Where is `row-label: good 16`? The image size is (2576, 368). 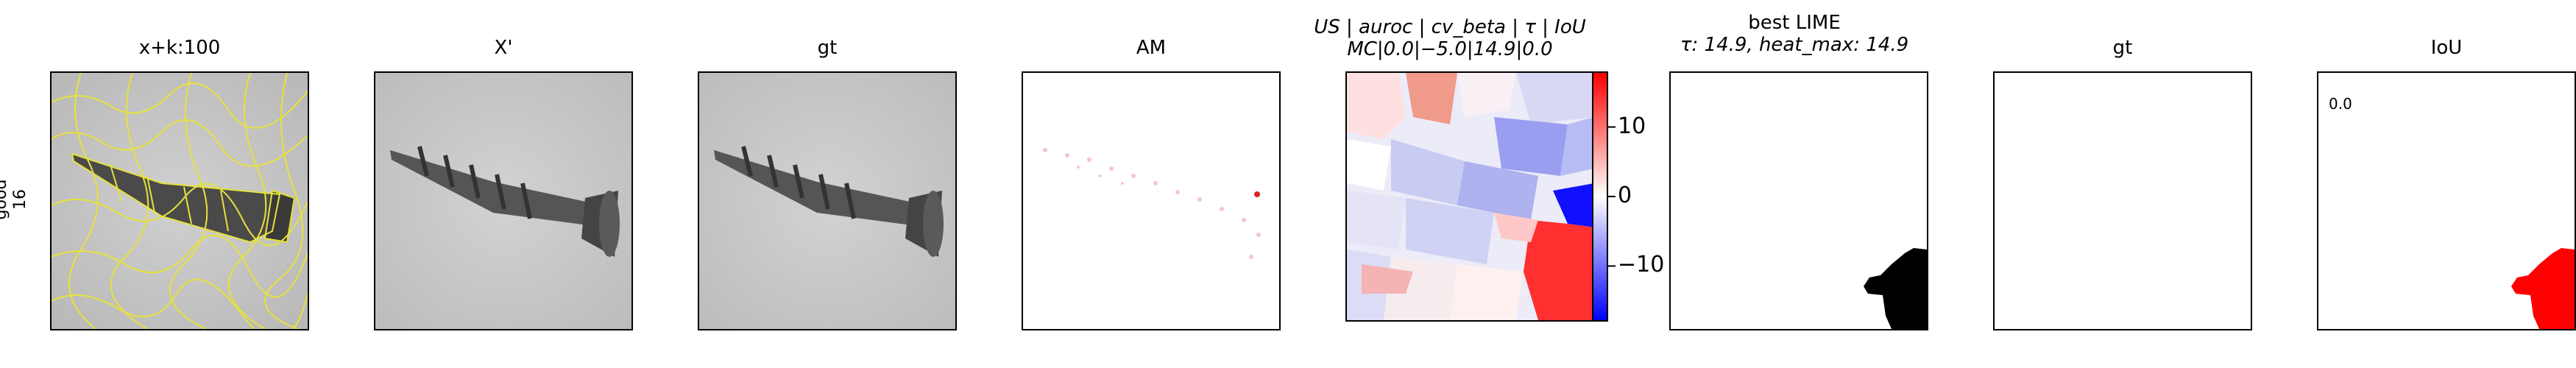
row-label: good 16 is located at coordinates (15, 200).